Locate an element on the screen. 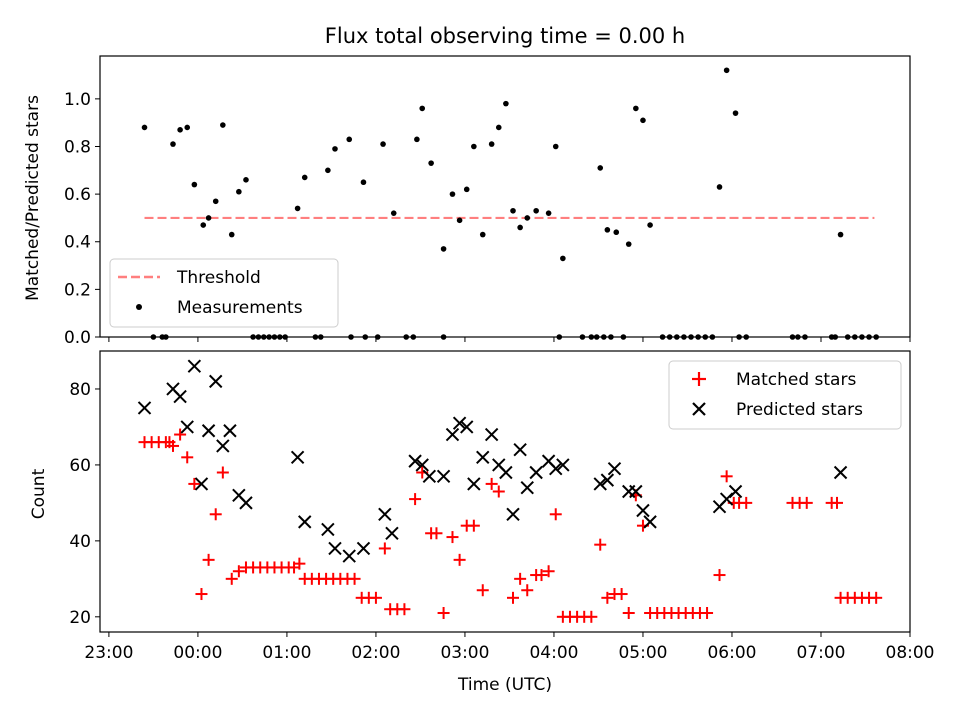 Image resolution: width=960 pixels, height=720 pixels. x-tick-label: 02:00 is located at coordinates (375, 653).